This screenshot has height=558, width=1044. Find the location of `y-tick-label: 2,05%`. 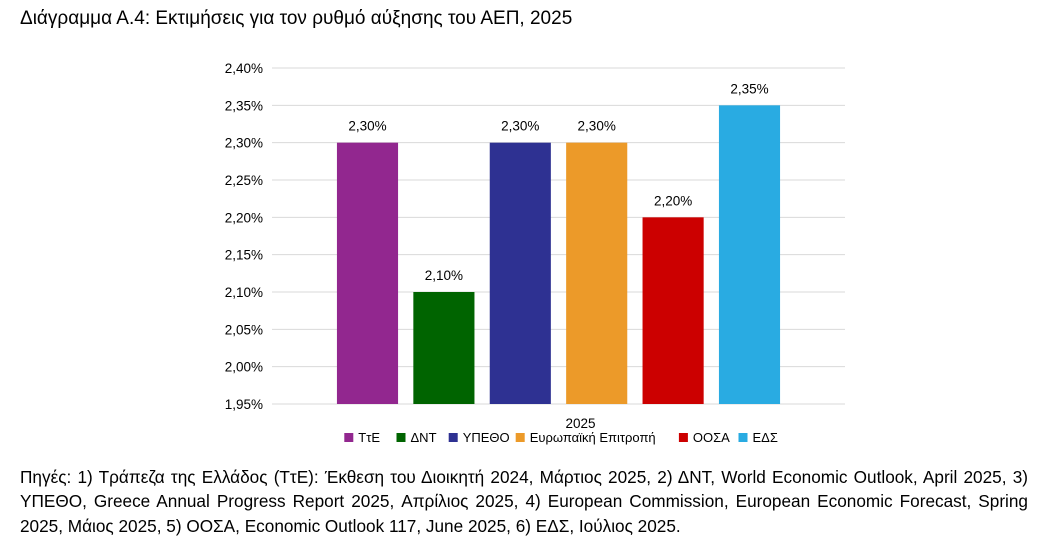

y-tick-label: 2,05% is located at coordinates (244, 329).